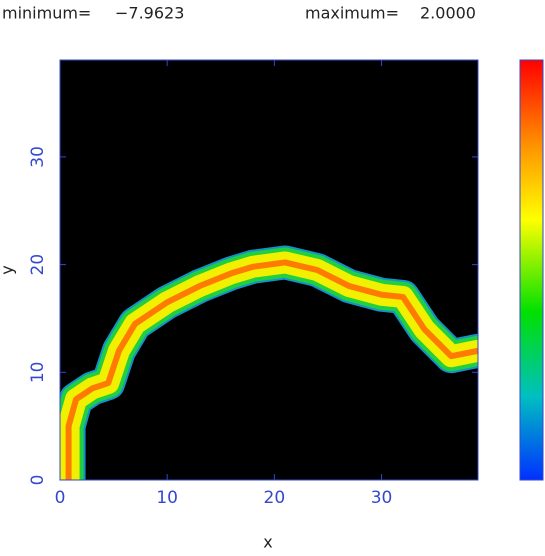 This screenshot has width=545, height=556. I want to click on x-tick-label: 10, so click(167, 498).